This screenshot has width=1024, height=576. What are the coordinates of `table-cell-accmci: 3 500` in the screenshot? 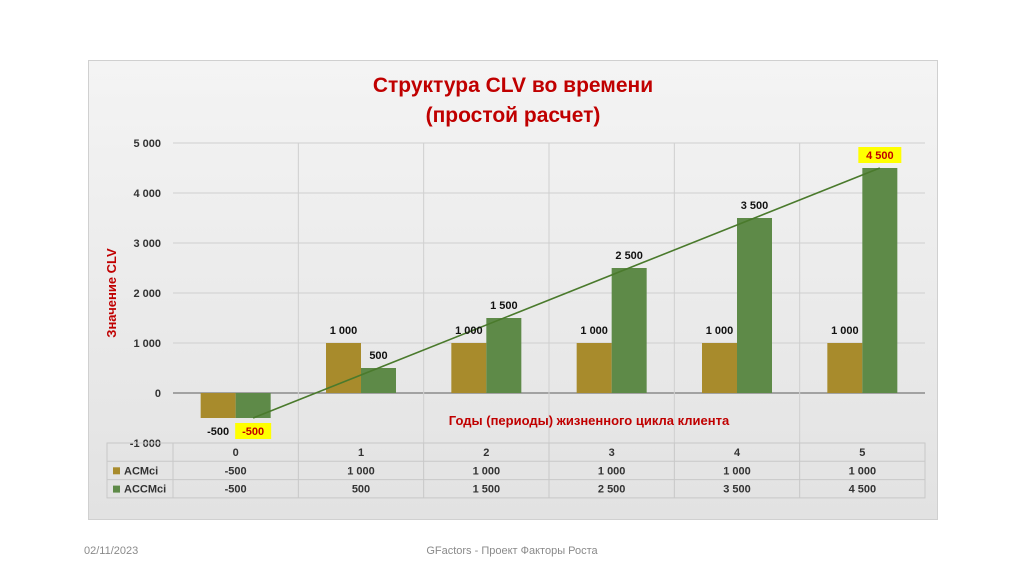 It's located at (737, 490).